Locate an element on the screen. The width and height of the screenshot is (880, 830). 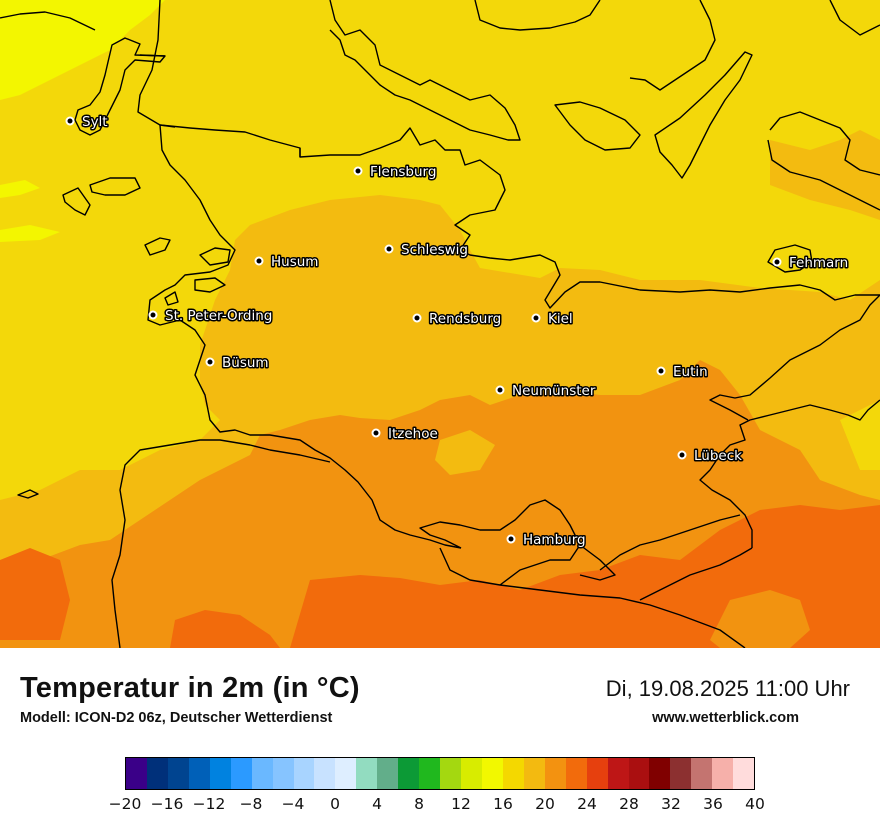
city-marker: Eutin is located at coordinates (682, 372).